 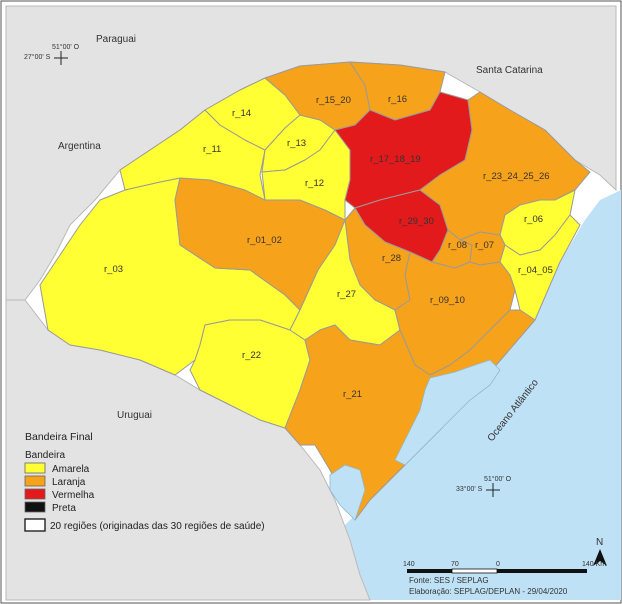 What do you see at coordinates (416, 221) in the screenshot?
I see `region-label: r_29_30` at bounding box center [416, 221].